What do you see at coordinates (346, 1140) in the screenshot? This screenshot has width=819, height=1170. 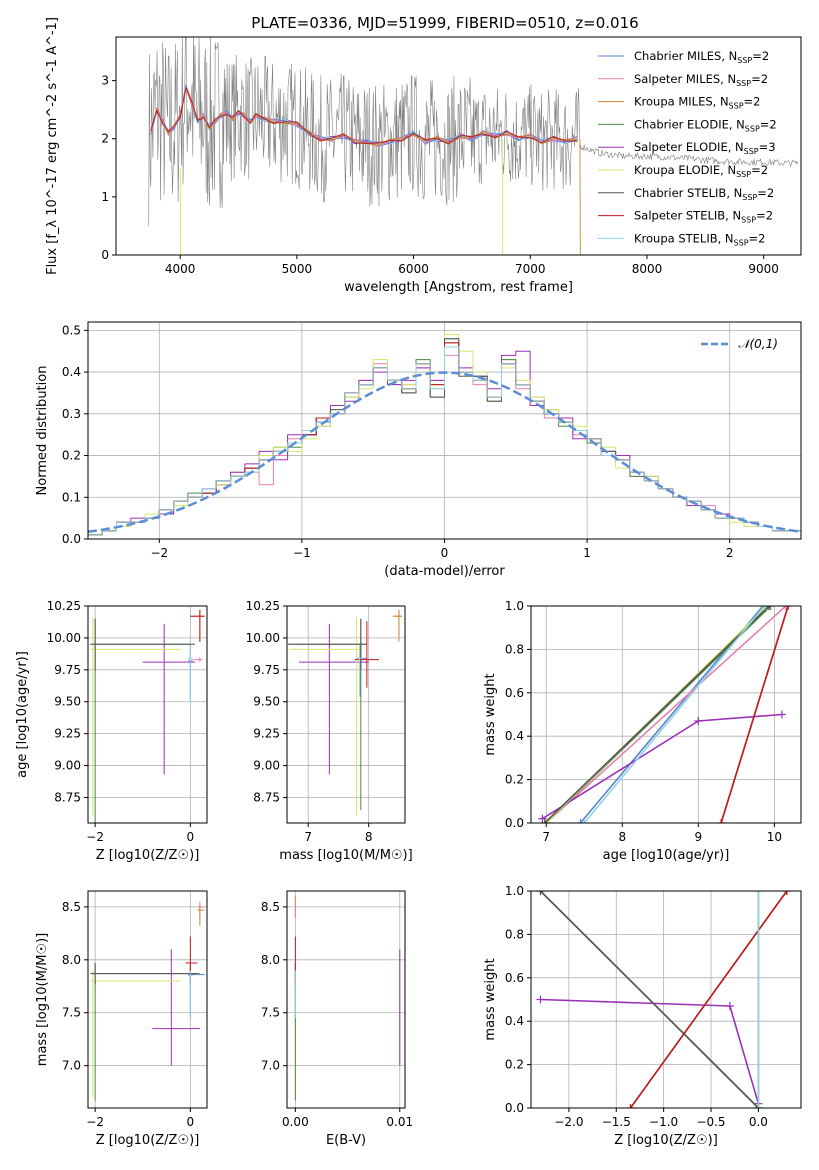 I see `x-axis-label: E(B-V)` at bounding box center [346, 1140].